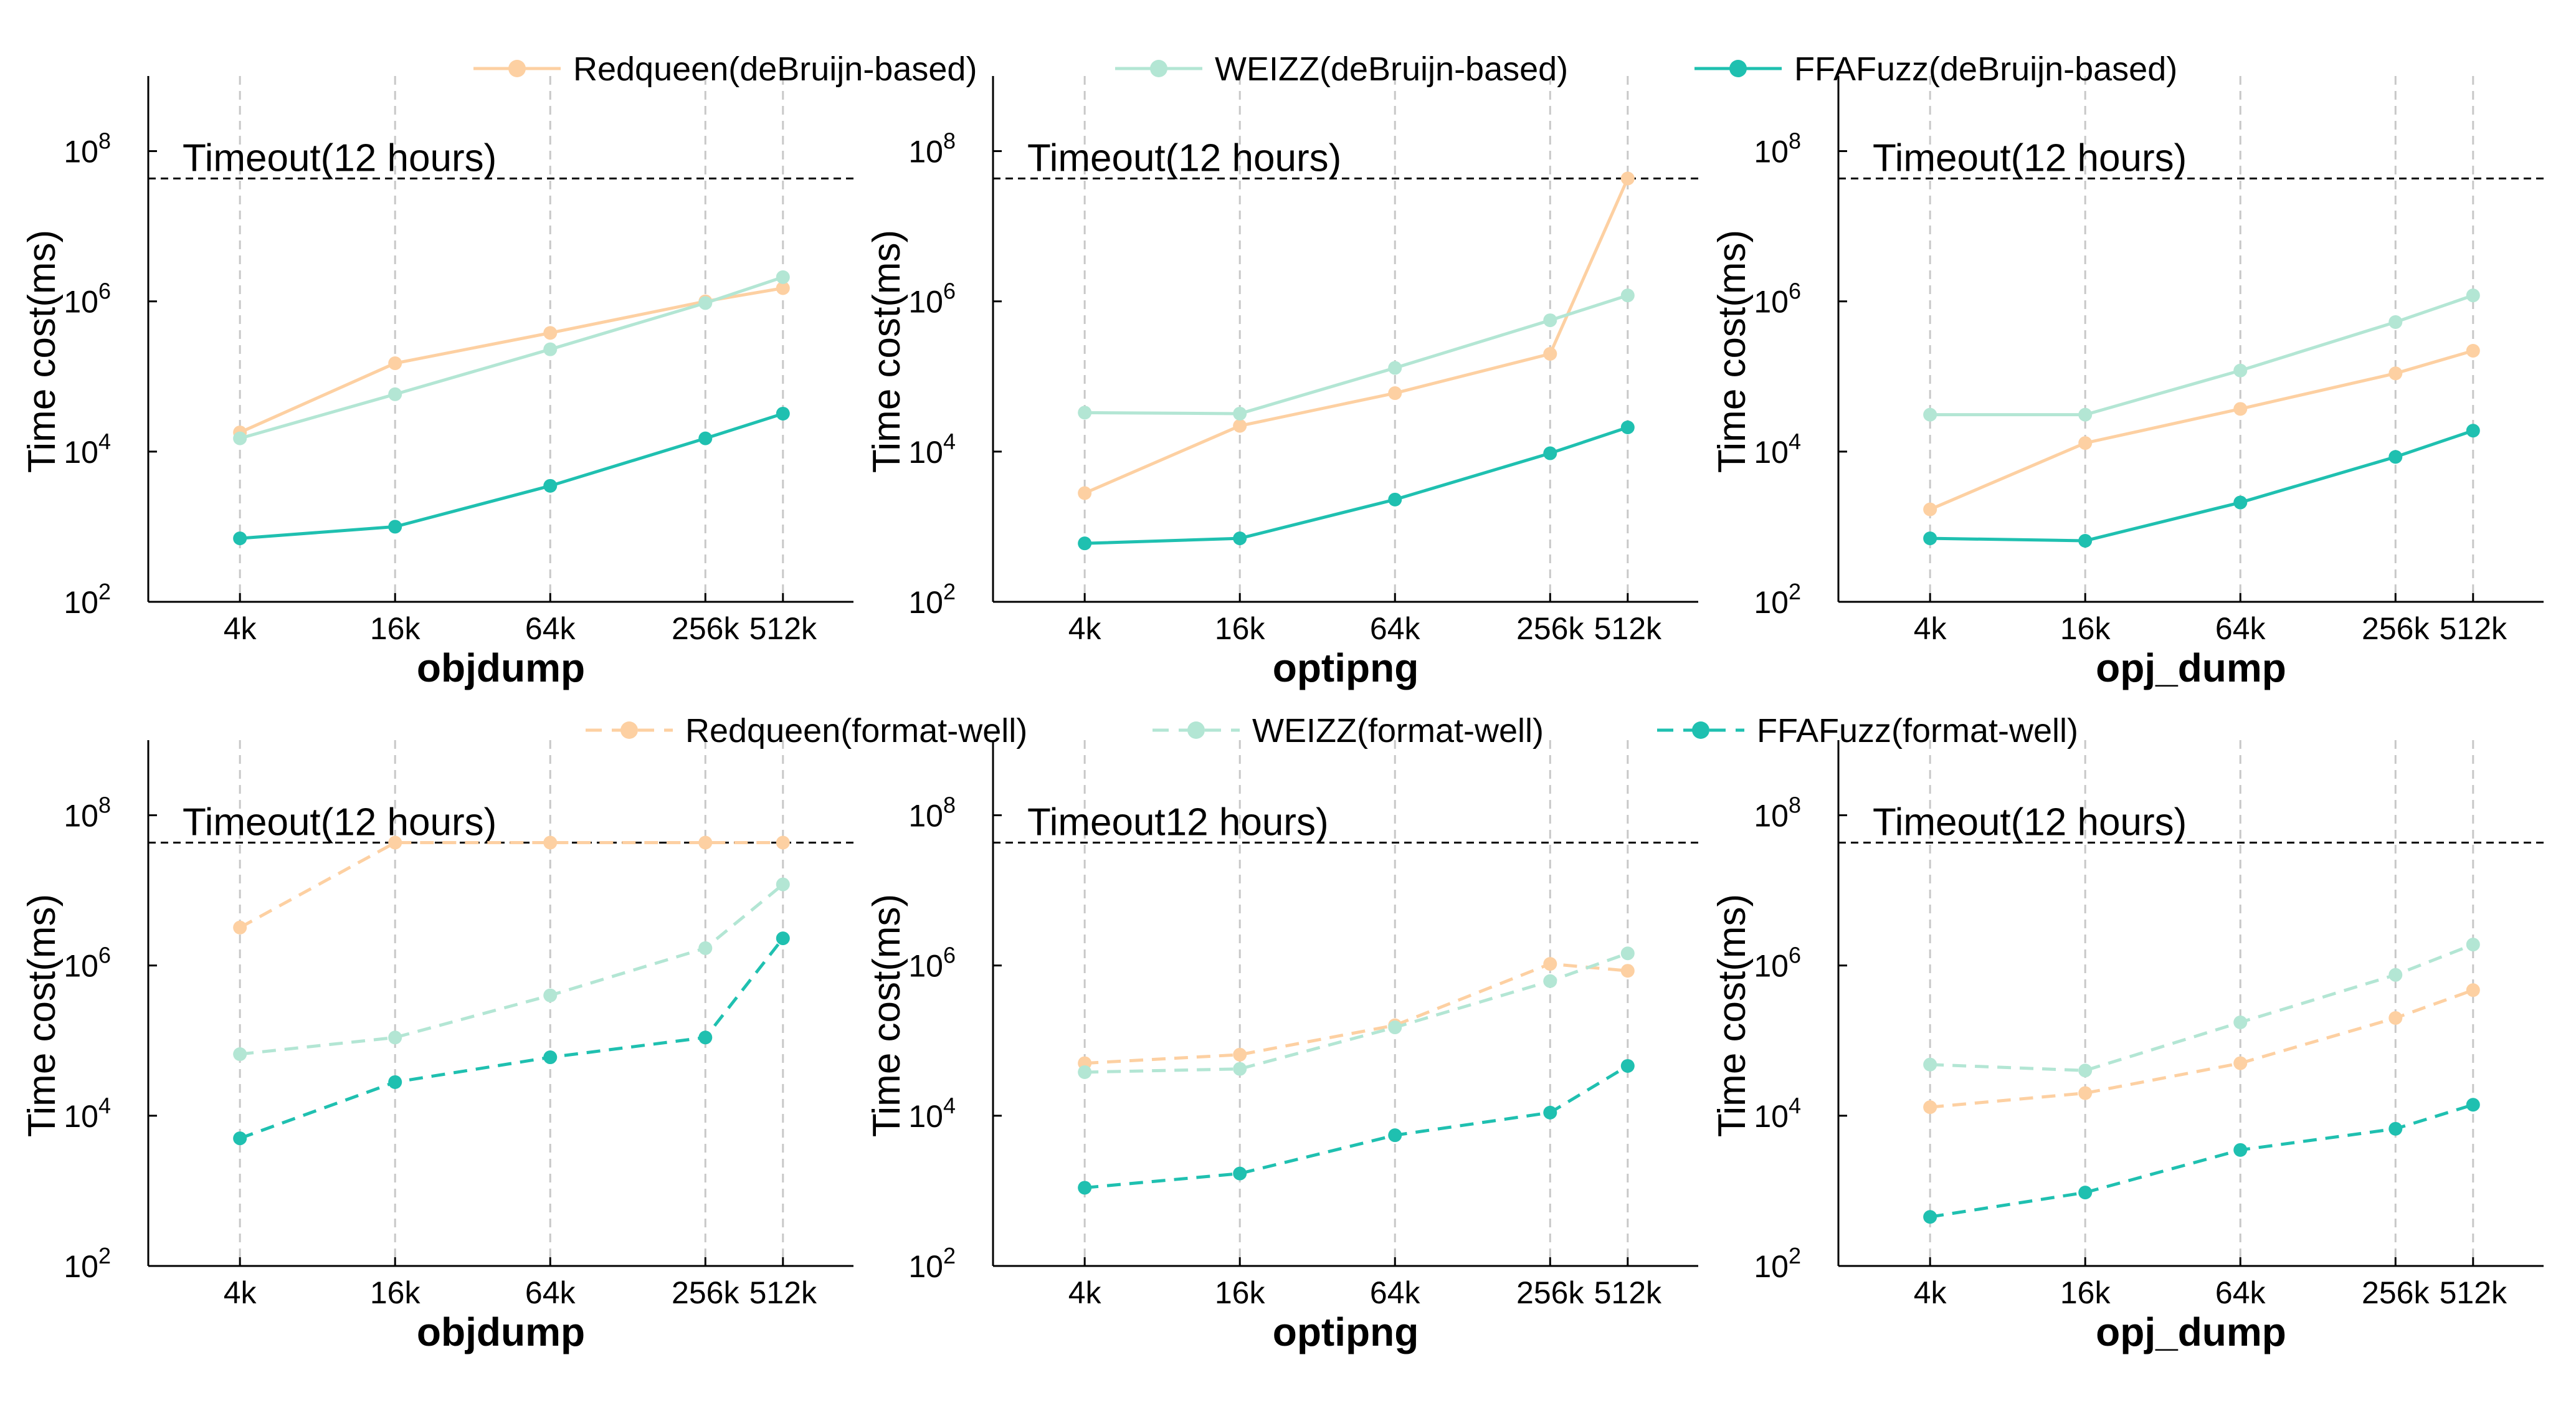 This screenshot has height=1408, width=2576. What do you see at coordinates (501, 1332) in the screenshot?
I see `panel-title: objdump` at bounding box center [501, 1332].